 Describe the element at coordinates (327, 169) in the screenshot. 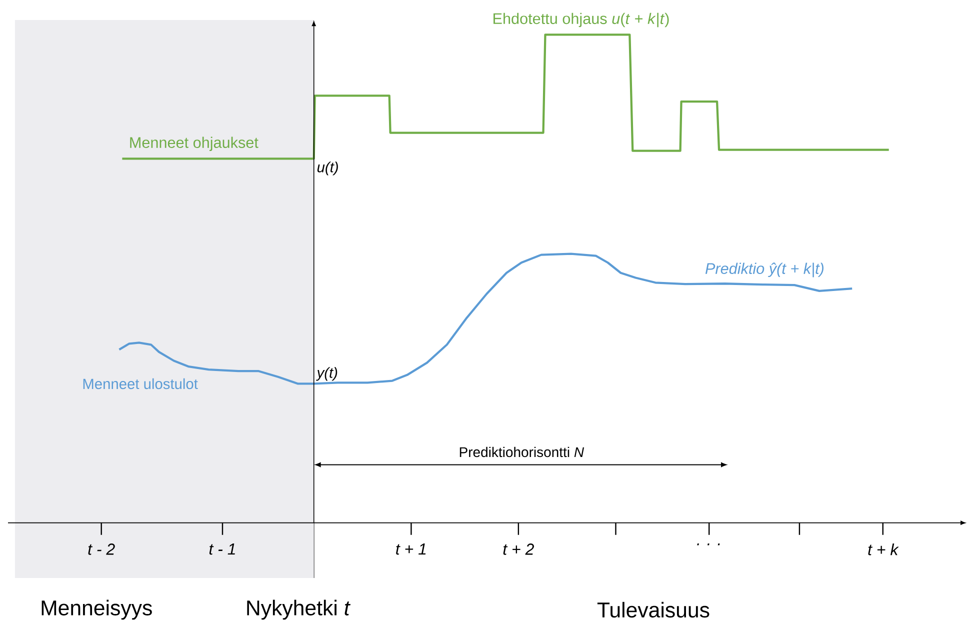

I see `annotation: u(t)` at that location.